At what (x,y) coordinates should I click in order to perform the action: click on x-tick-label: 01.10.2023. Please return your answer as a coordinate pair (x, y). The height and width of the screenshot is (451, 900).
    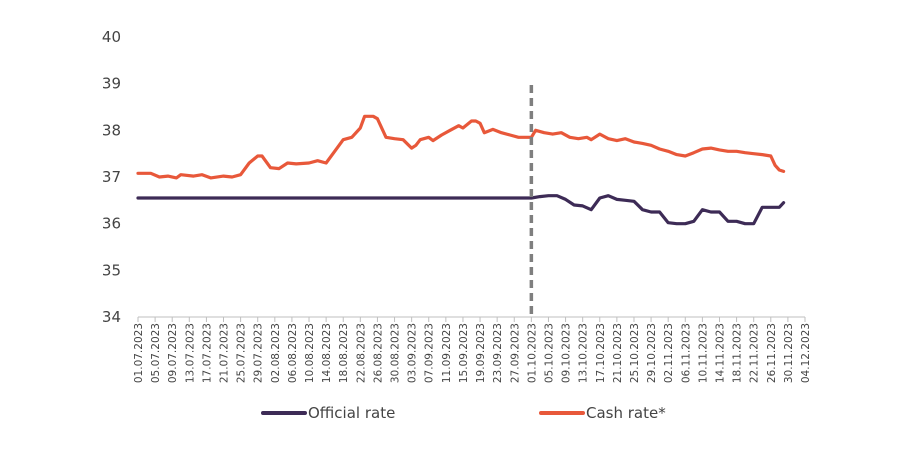
    Looking at the image, I should click on (532, 353).